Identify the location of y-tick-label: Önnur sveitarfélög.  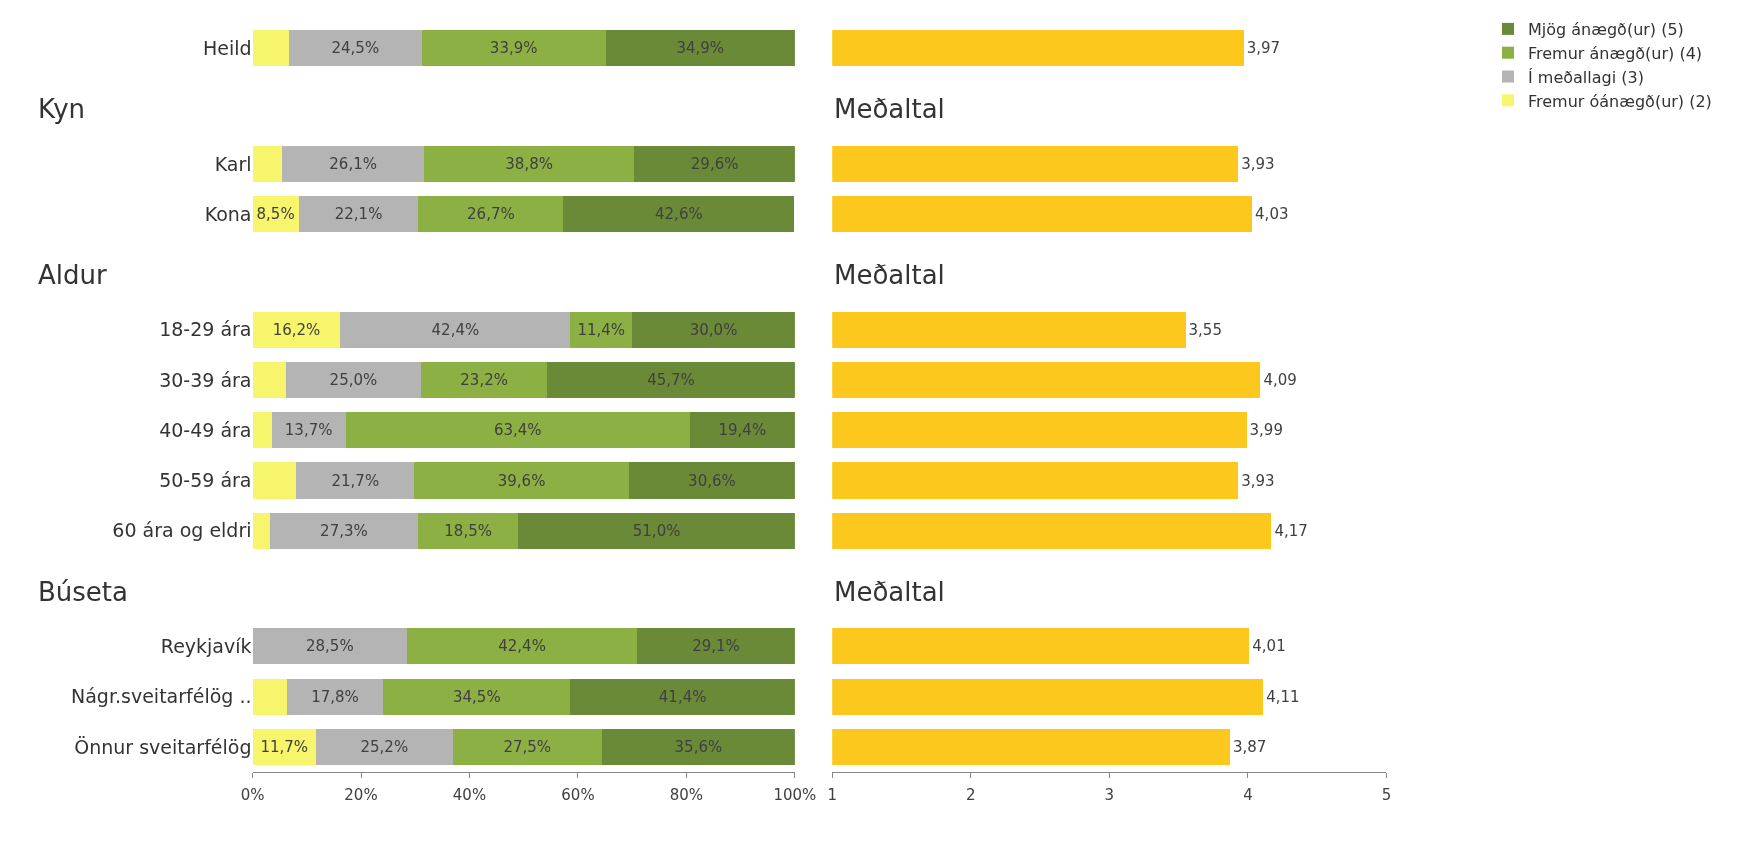
(163, 746).